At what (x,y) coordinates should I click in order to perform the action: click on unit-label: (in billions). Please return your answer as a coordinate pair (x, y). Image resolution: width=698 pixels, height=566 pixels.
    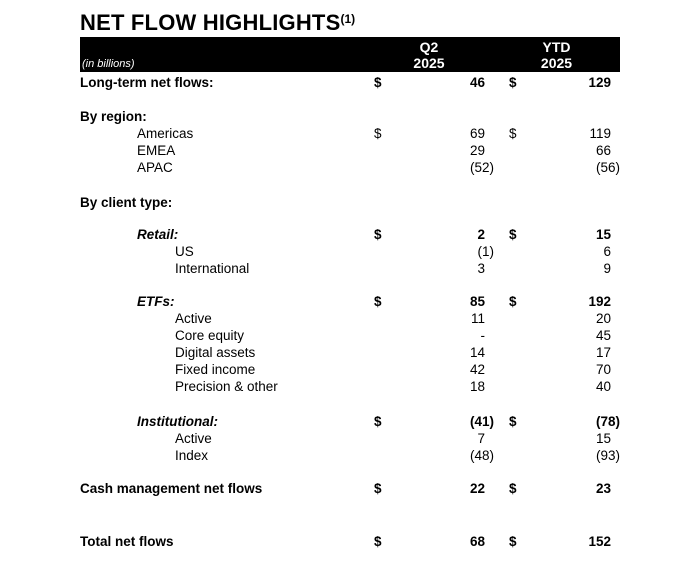
    Looking at the image, I should click on (108, 64).